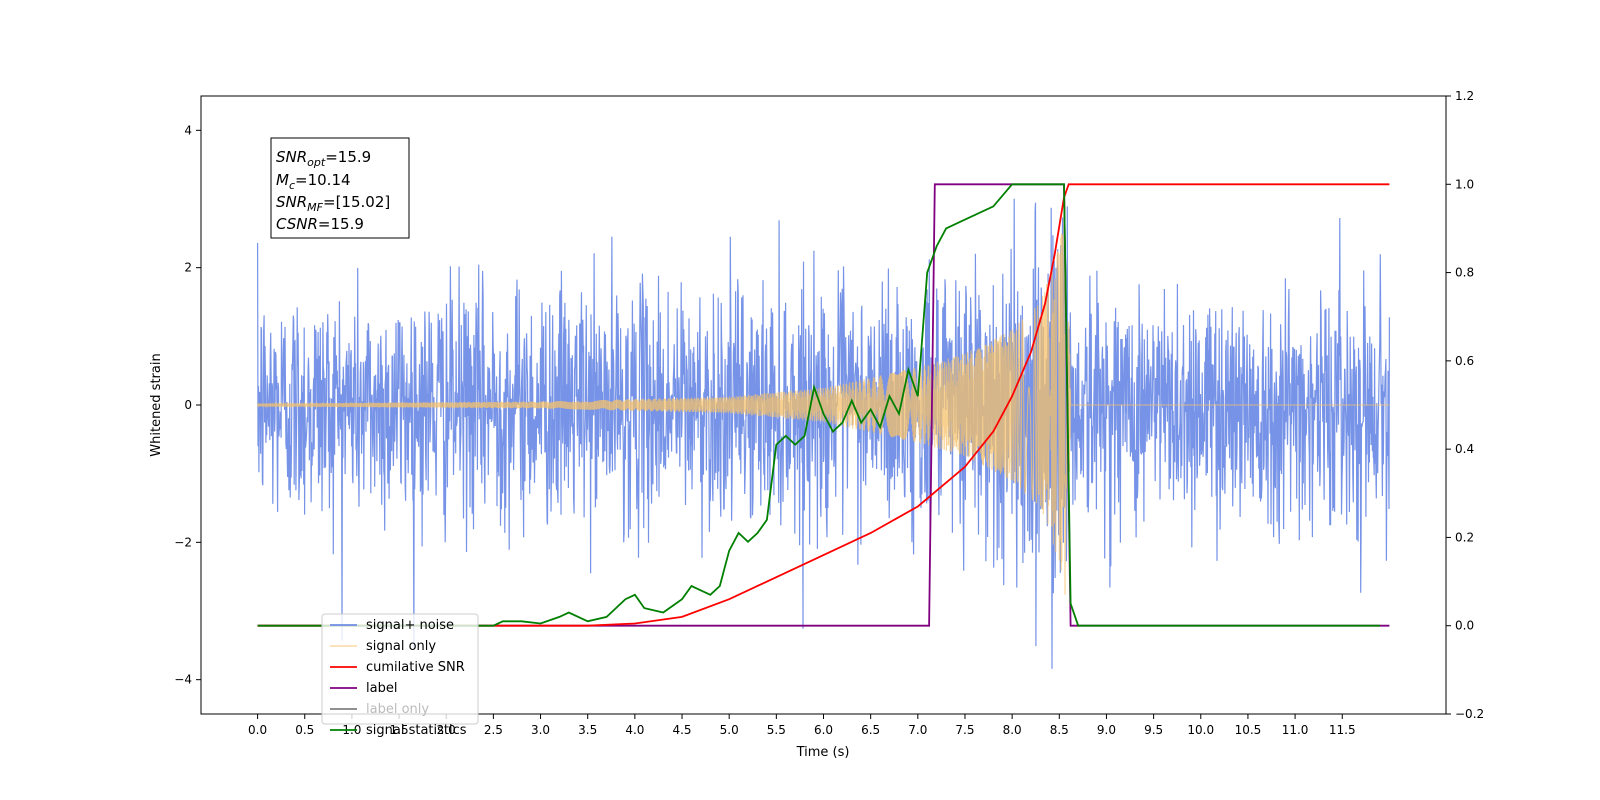 The width and height of the screenshot is (1600, 800). I want to click on x-axis-label: Time (s), so click(823, 752).